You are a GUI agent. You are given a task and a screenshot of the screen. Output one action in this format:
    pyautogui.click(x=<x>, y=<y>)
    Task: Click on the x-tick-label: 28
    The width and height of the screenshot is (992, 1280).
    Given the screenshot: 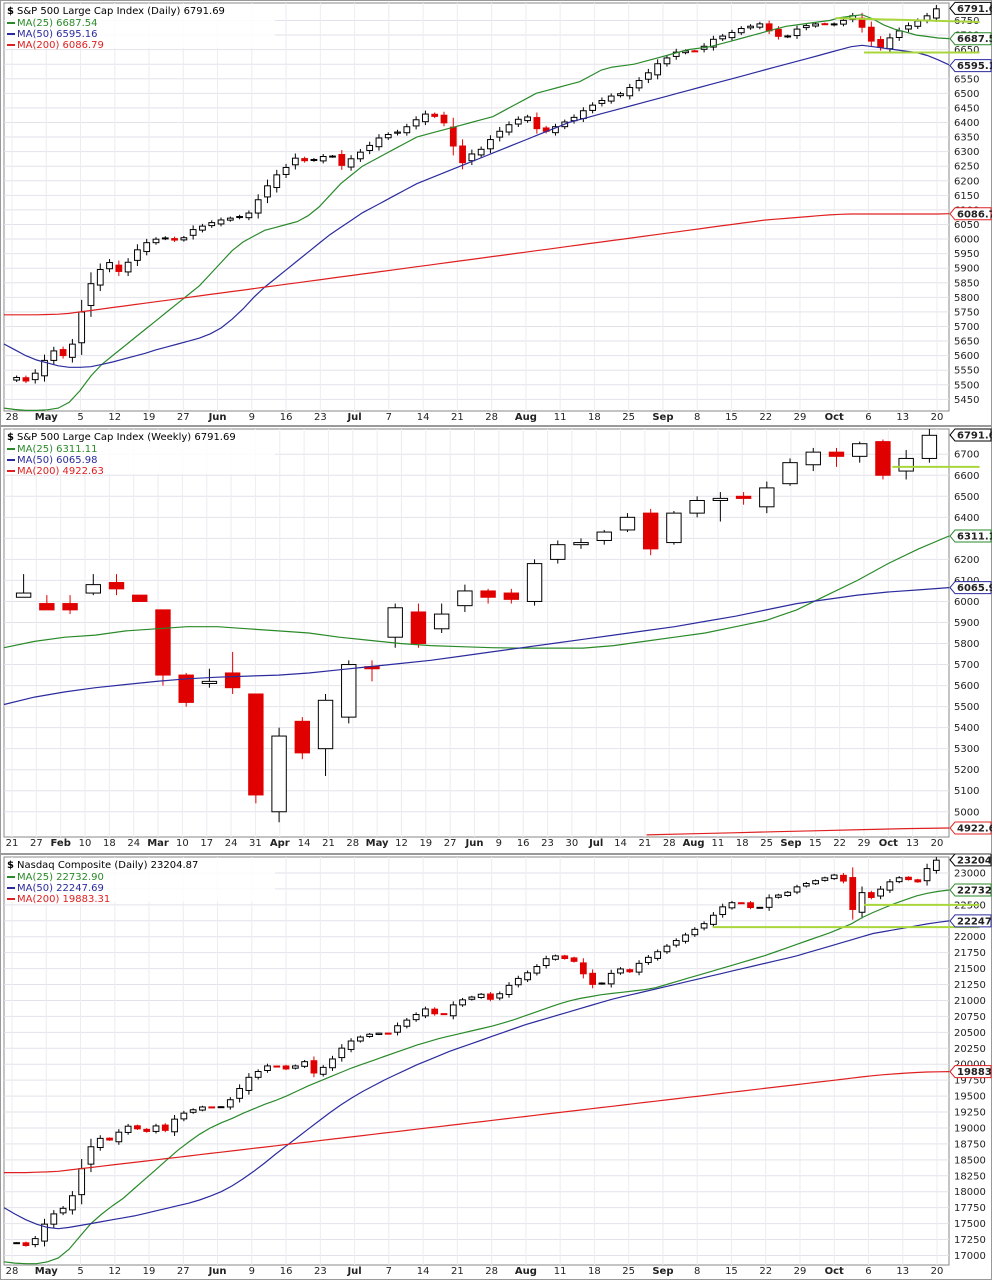 What is the action you would take?
    pyautogui.click(x=352, y=843)
    